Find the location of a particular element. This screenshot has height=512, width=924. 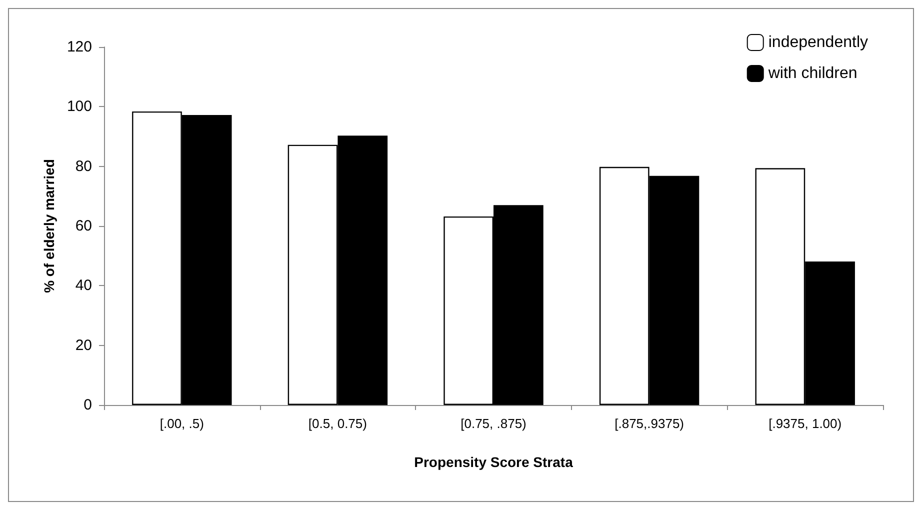

x-tick-label: [.875,.9375) is located at coordinates (649, 423).